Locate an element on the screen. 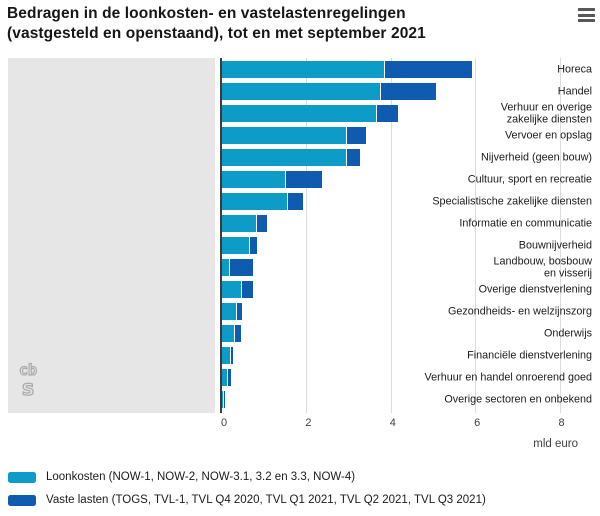 The height and width of the screenshot is (516, 600). category-label: Specialistische zakelijke diensten is located at coordinates (512, 201).